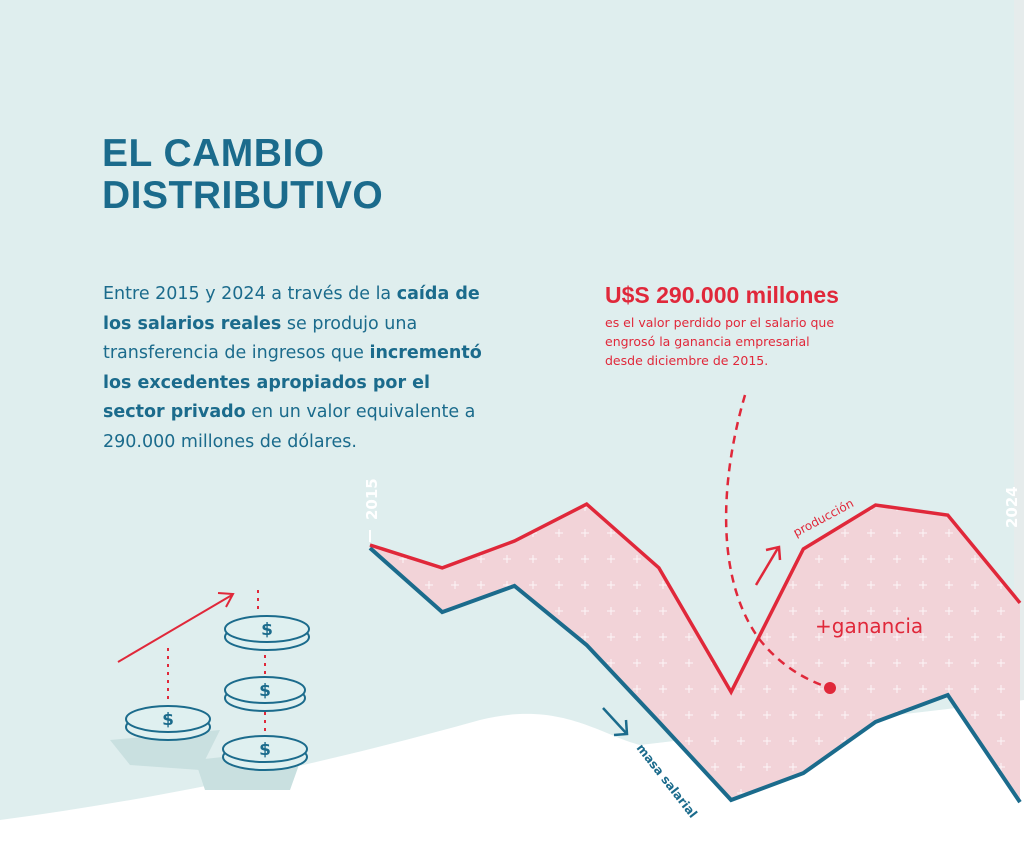  I want to click on x-tick-2015: 2015, so click(372, 499).